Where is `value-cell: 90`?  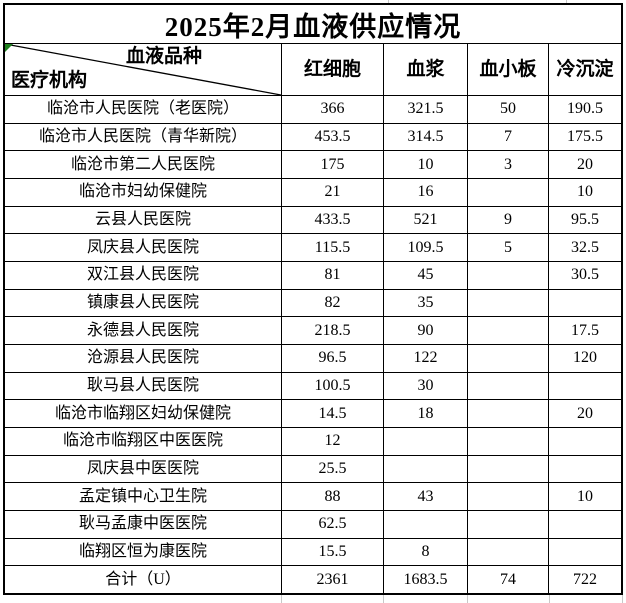
value-cell: 90 is located at coordinates (426, 331).